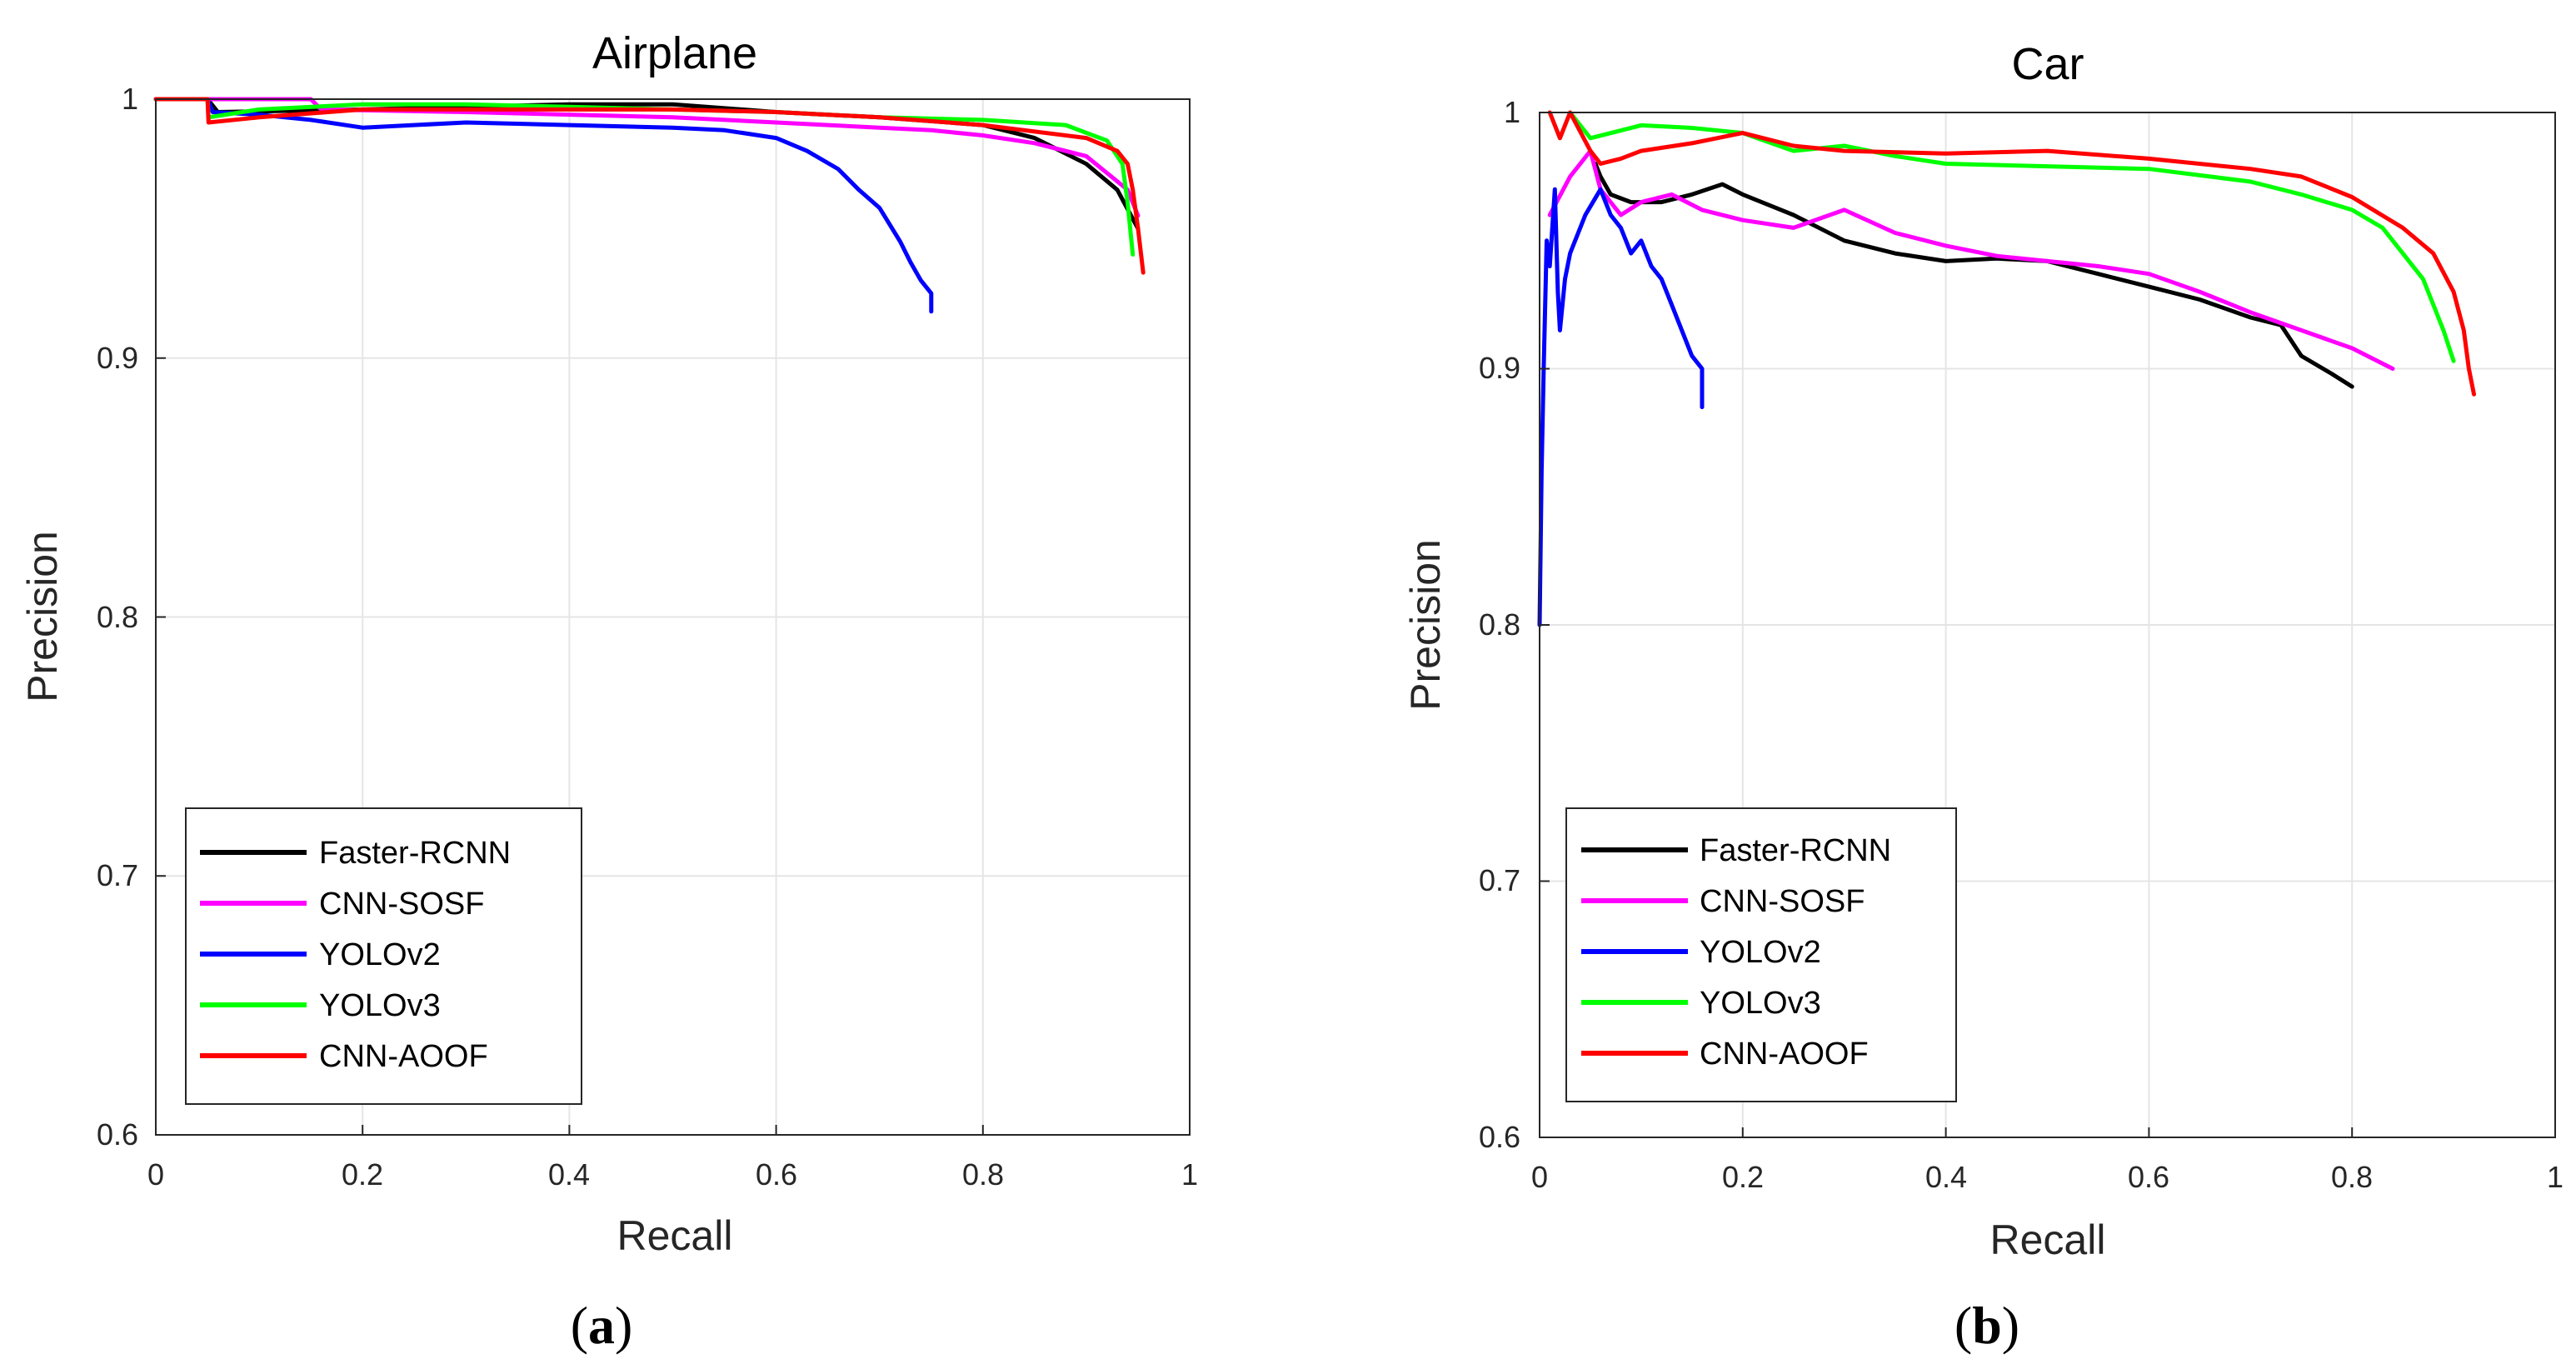  I want to click on chart-b-series-line-cnn-sosf, so click(1971, 259).